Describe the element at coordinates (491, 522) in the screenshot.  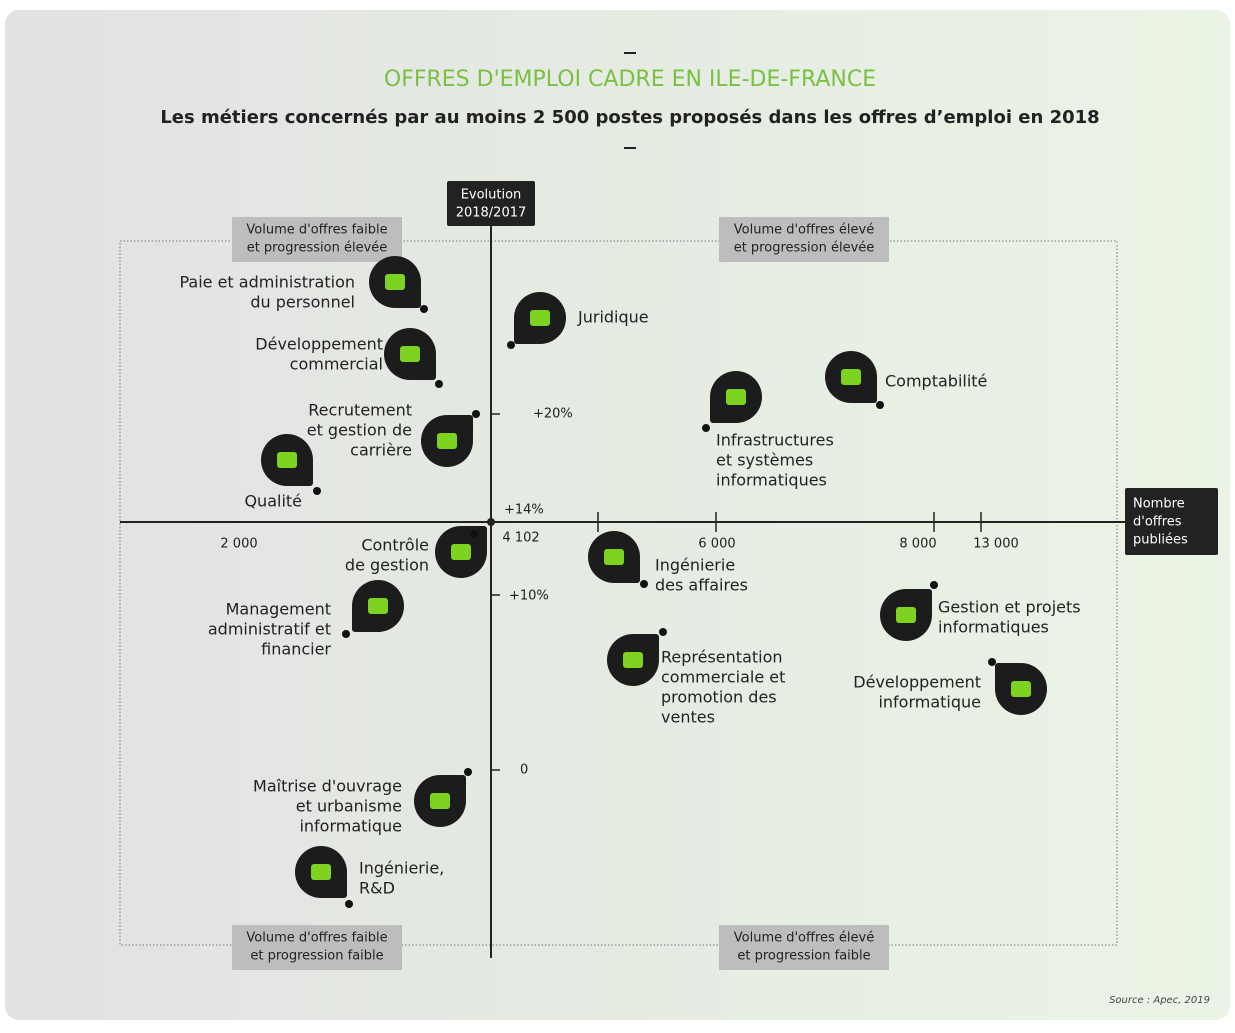
I see `origin` at that location.